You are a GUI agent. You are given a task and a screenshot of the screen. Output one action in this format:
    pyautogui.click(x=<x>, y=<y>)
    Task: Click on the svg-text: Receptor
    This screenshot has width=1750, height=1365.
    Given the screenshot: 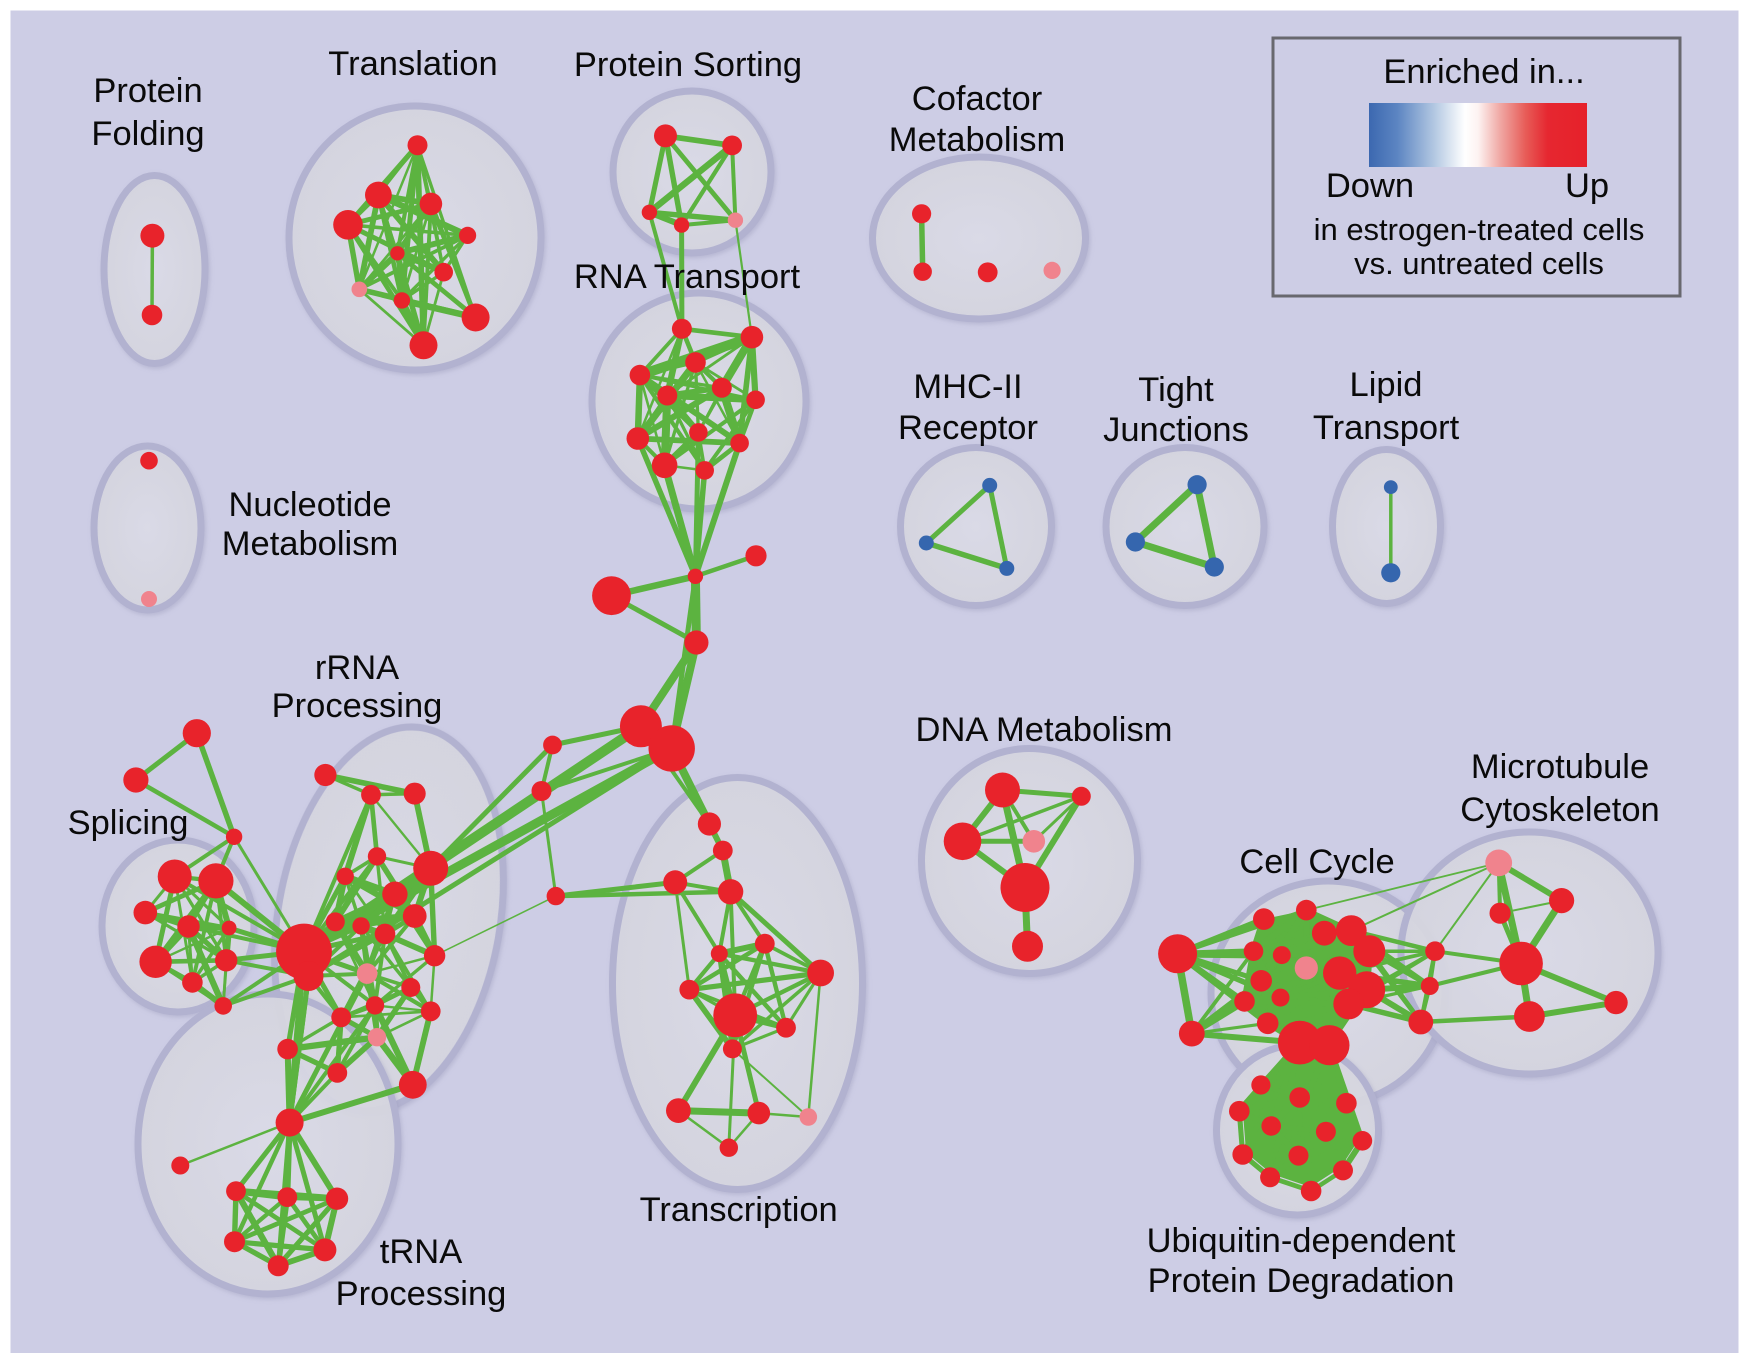 What is the action you would take?
    pyautogui.click(x=968, y=428)
    